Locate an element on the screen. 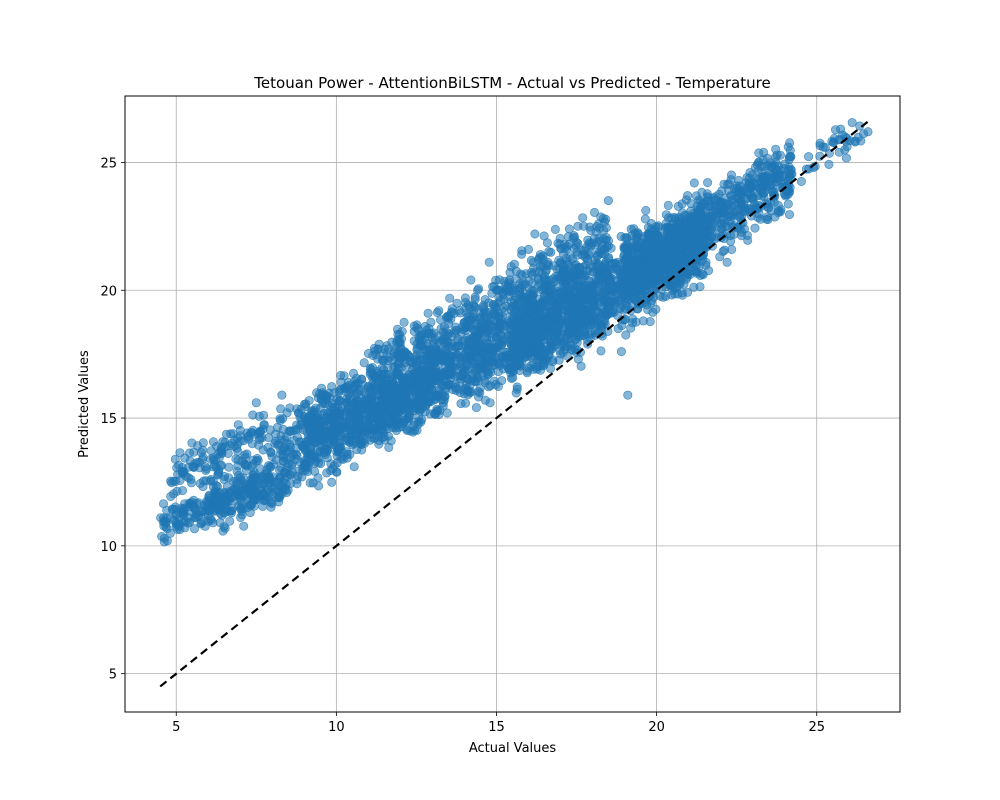 Image resolution: width=1000 pixels, height=800 pixels. x-tick-label: 20 is located at coordinates (656, 727).